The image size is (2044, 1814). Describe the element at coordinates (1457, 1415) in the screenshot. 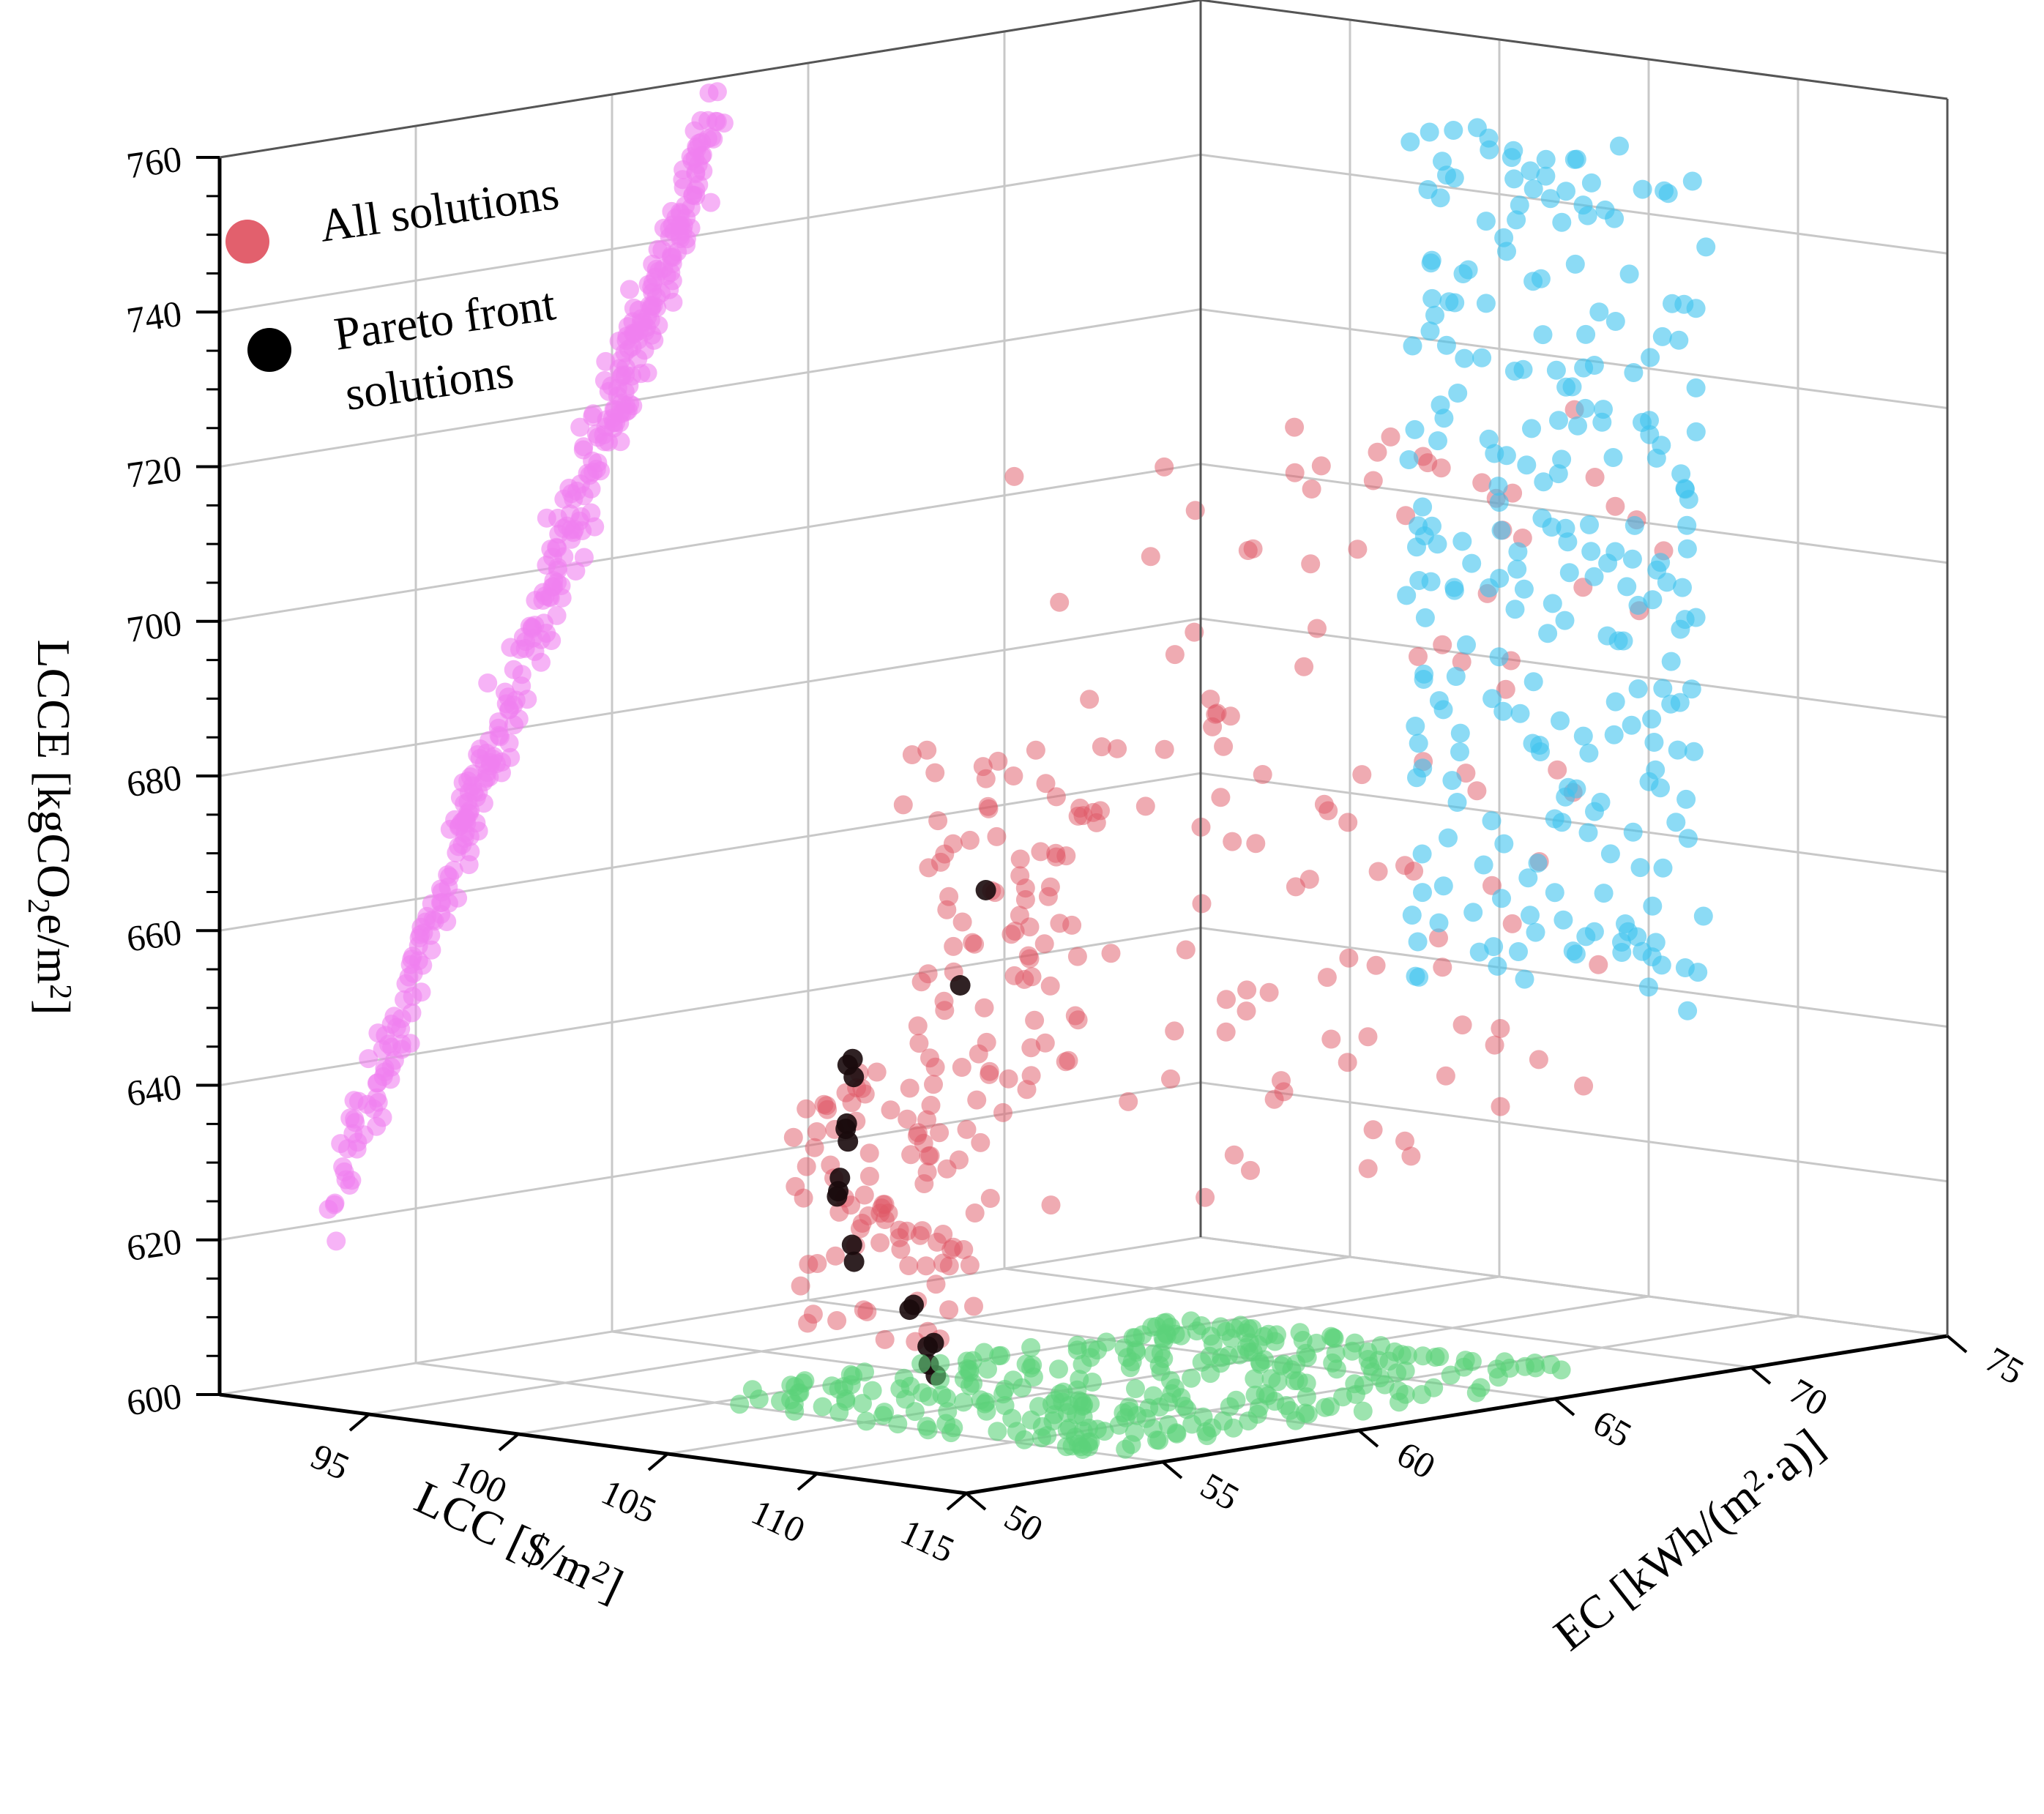

I see `y-axis-line` at that location.